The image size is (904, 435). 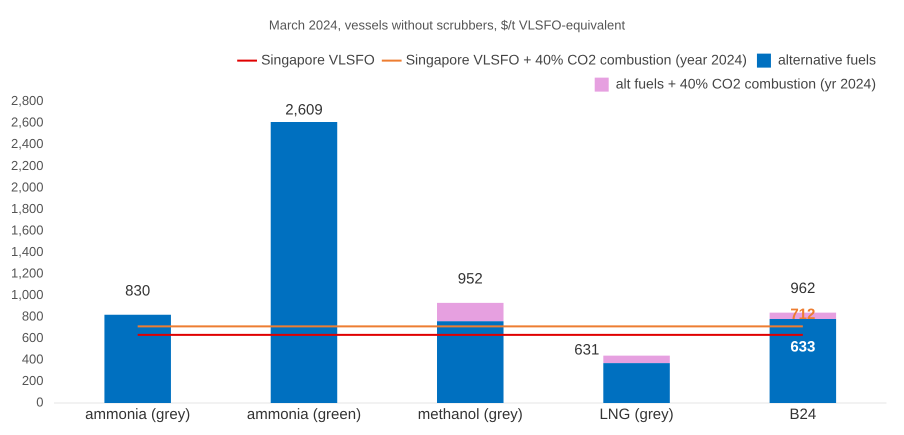 I want to click on legend-label: alternative fuels, so click(x=827, y=59).